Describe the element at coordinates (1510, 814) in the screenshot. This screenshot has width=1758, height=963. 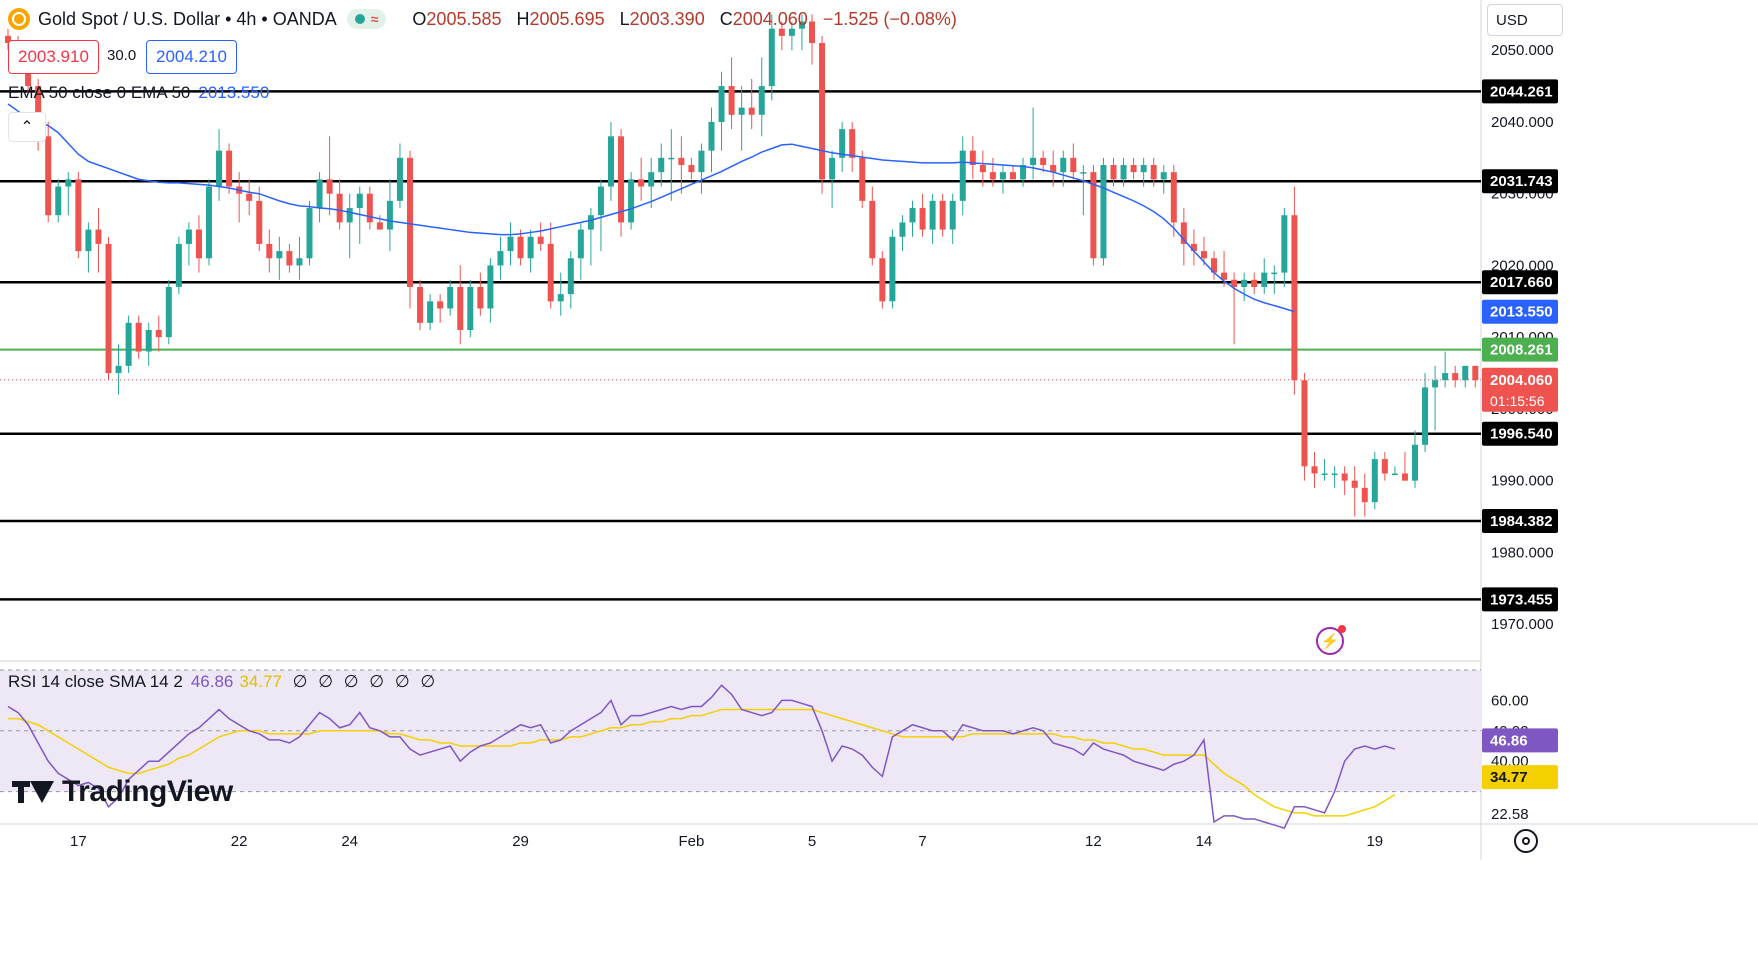
I see `rsi-level-label: 22.58` at that location.